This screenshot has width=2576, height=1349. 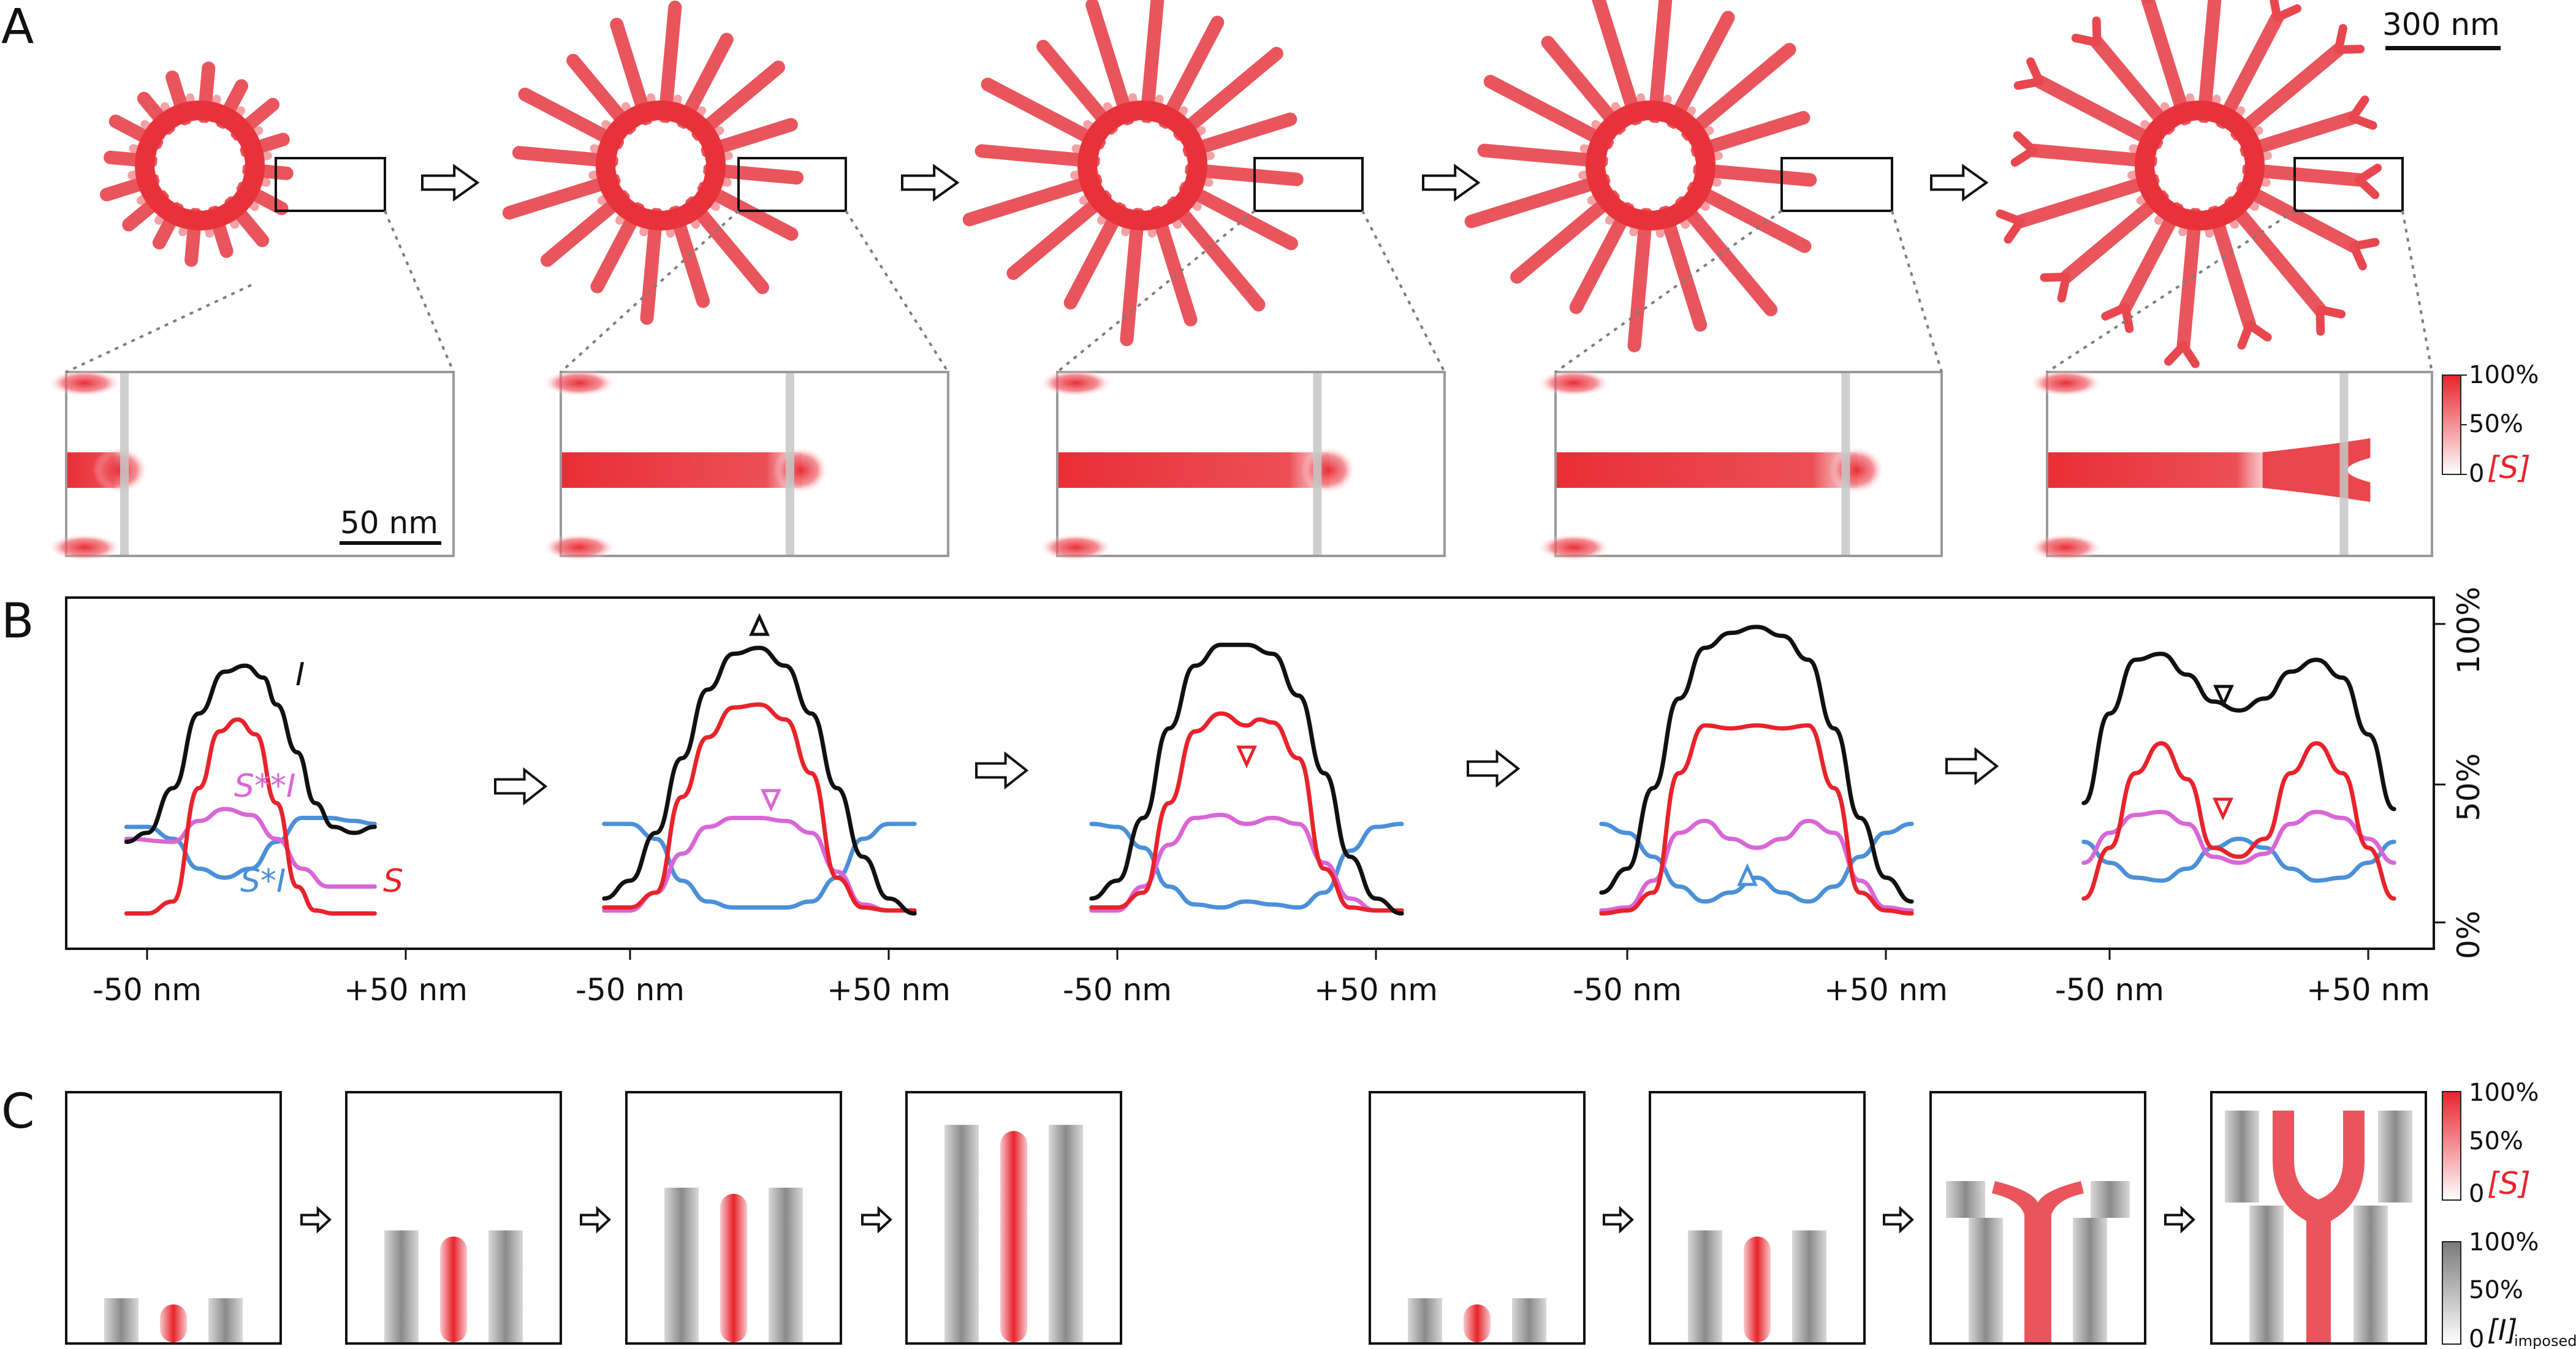 I want to click on curve-label-s: S, so click(x=393, y=881).